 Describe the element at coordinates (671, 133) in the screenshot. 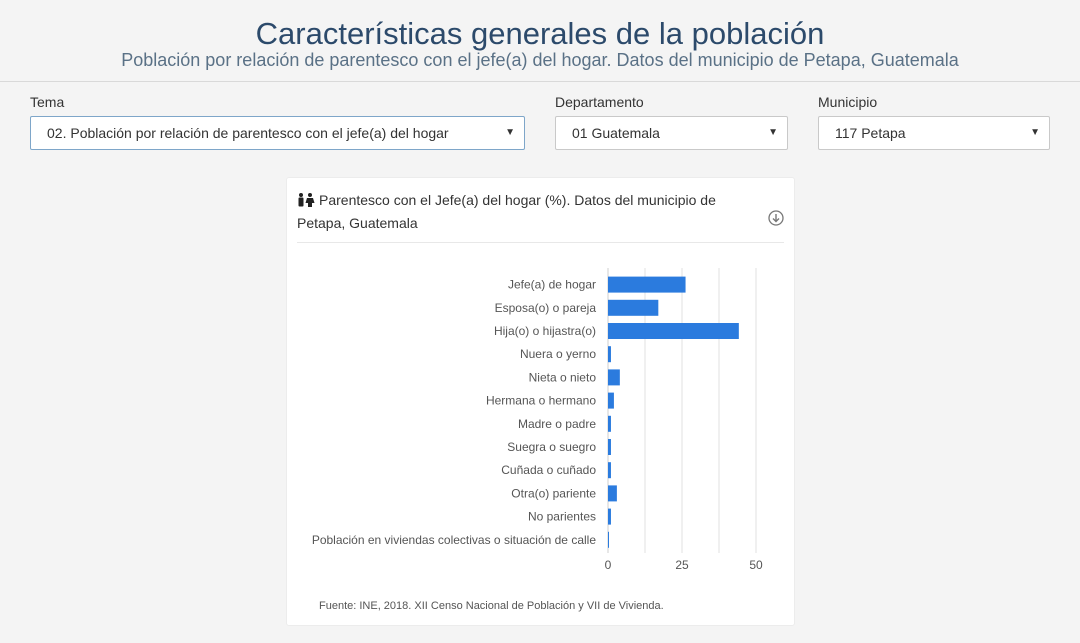

I see `departamento-select: 01 Guatemala ▼` at that location.